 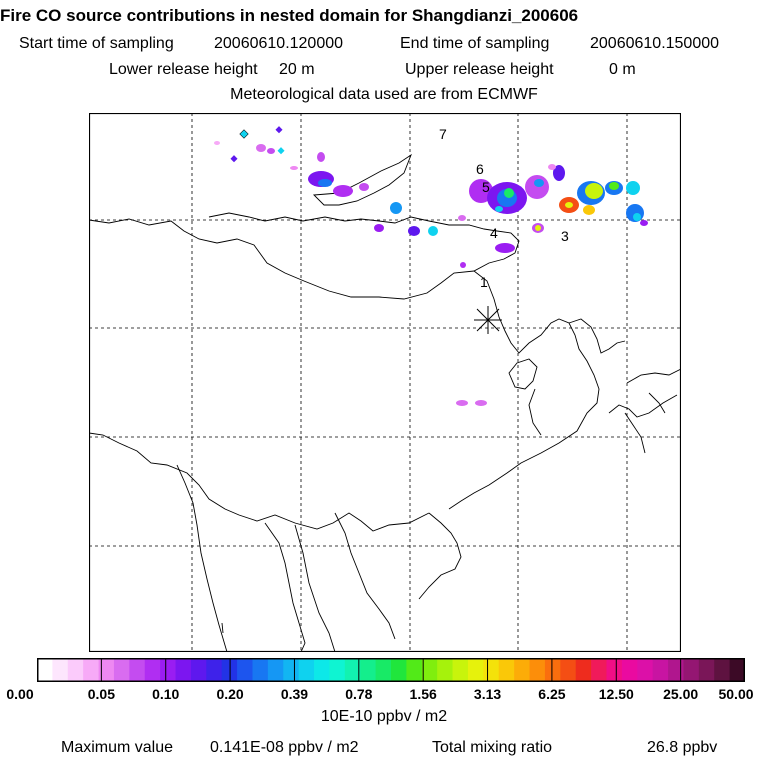 I want to click on colorbar, so click(x=391, y=670).